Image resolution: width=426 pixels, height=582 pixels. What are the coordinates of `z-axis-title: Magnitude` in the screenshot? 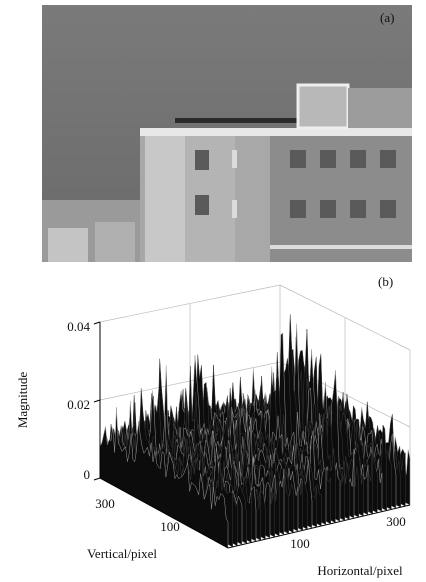 It's located at (22, 400).